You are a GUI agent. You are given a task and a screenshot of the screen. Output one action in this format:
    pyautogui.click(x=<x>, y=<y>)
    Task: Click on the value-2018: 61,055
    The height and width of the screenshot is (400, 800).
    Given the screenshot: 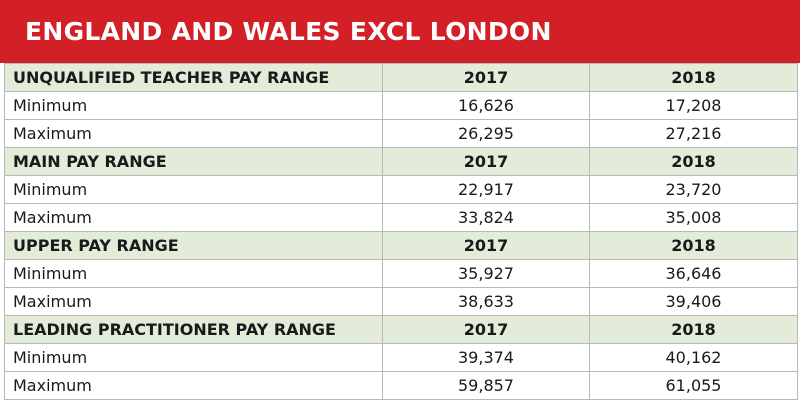 What is the action you would take?
    pyautogui.click(x=693, y=385)
    